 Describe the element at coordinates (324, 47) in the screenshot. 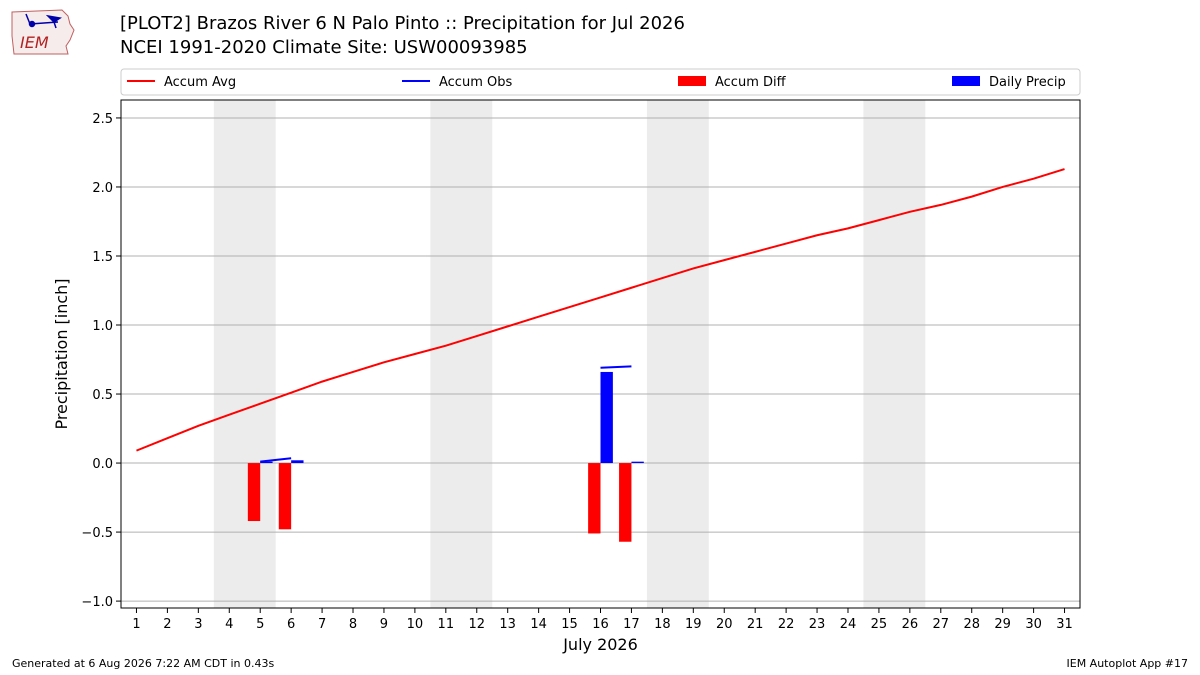

I see `chart-subtitle: NCEI 1991-2020 Climate Site: USW00093985` at that location.